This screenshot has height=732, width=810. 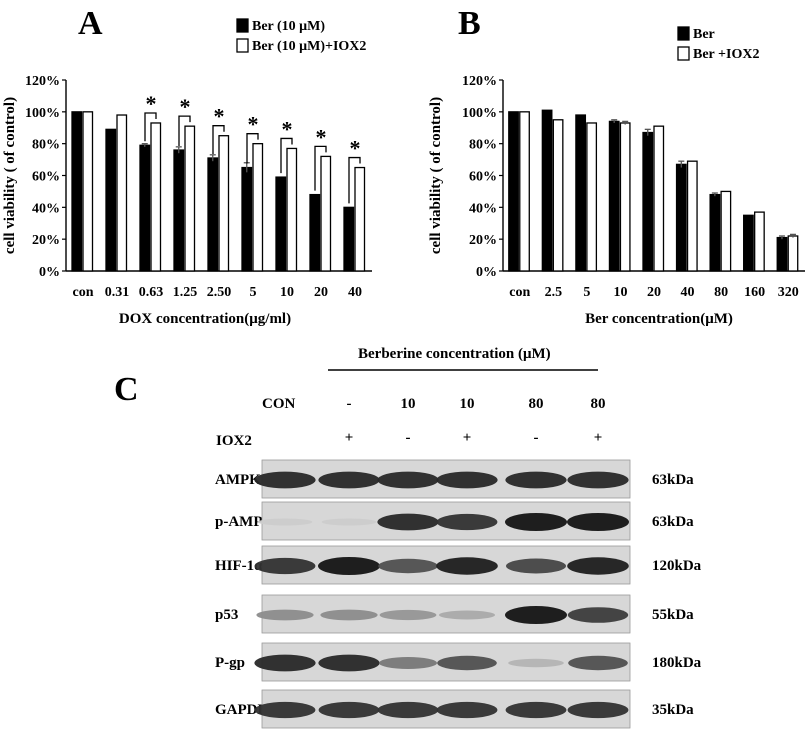 I want to click on chart-b-x-tick-label: 40, so click(x=688, y=292).